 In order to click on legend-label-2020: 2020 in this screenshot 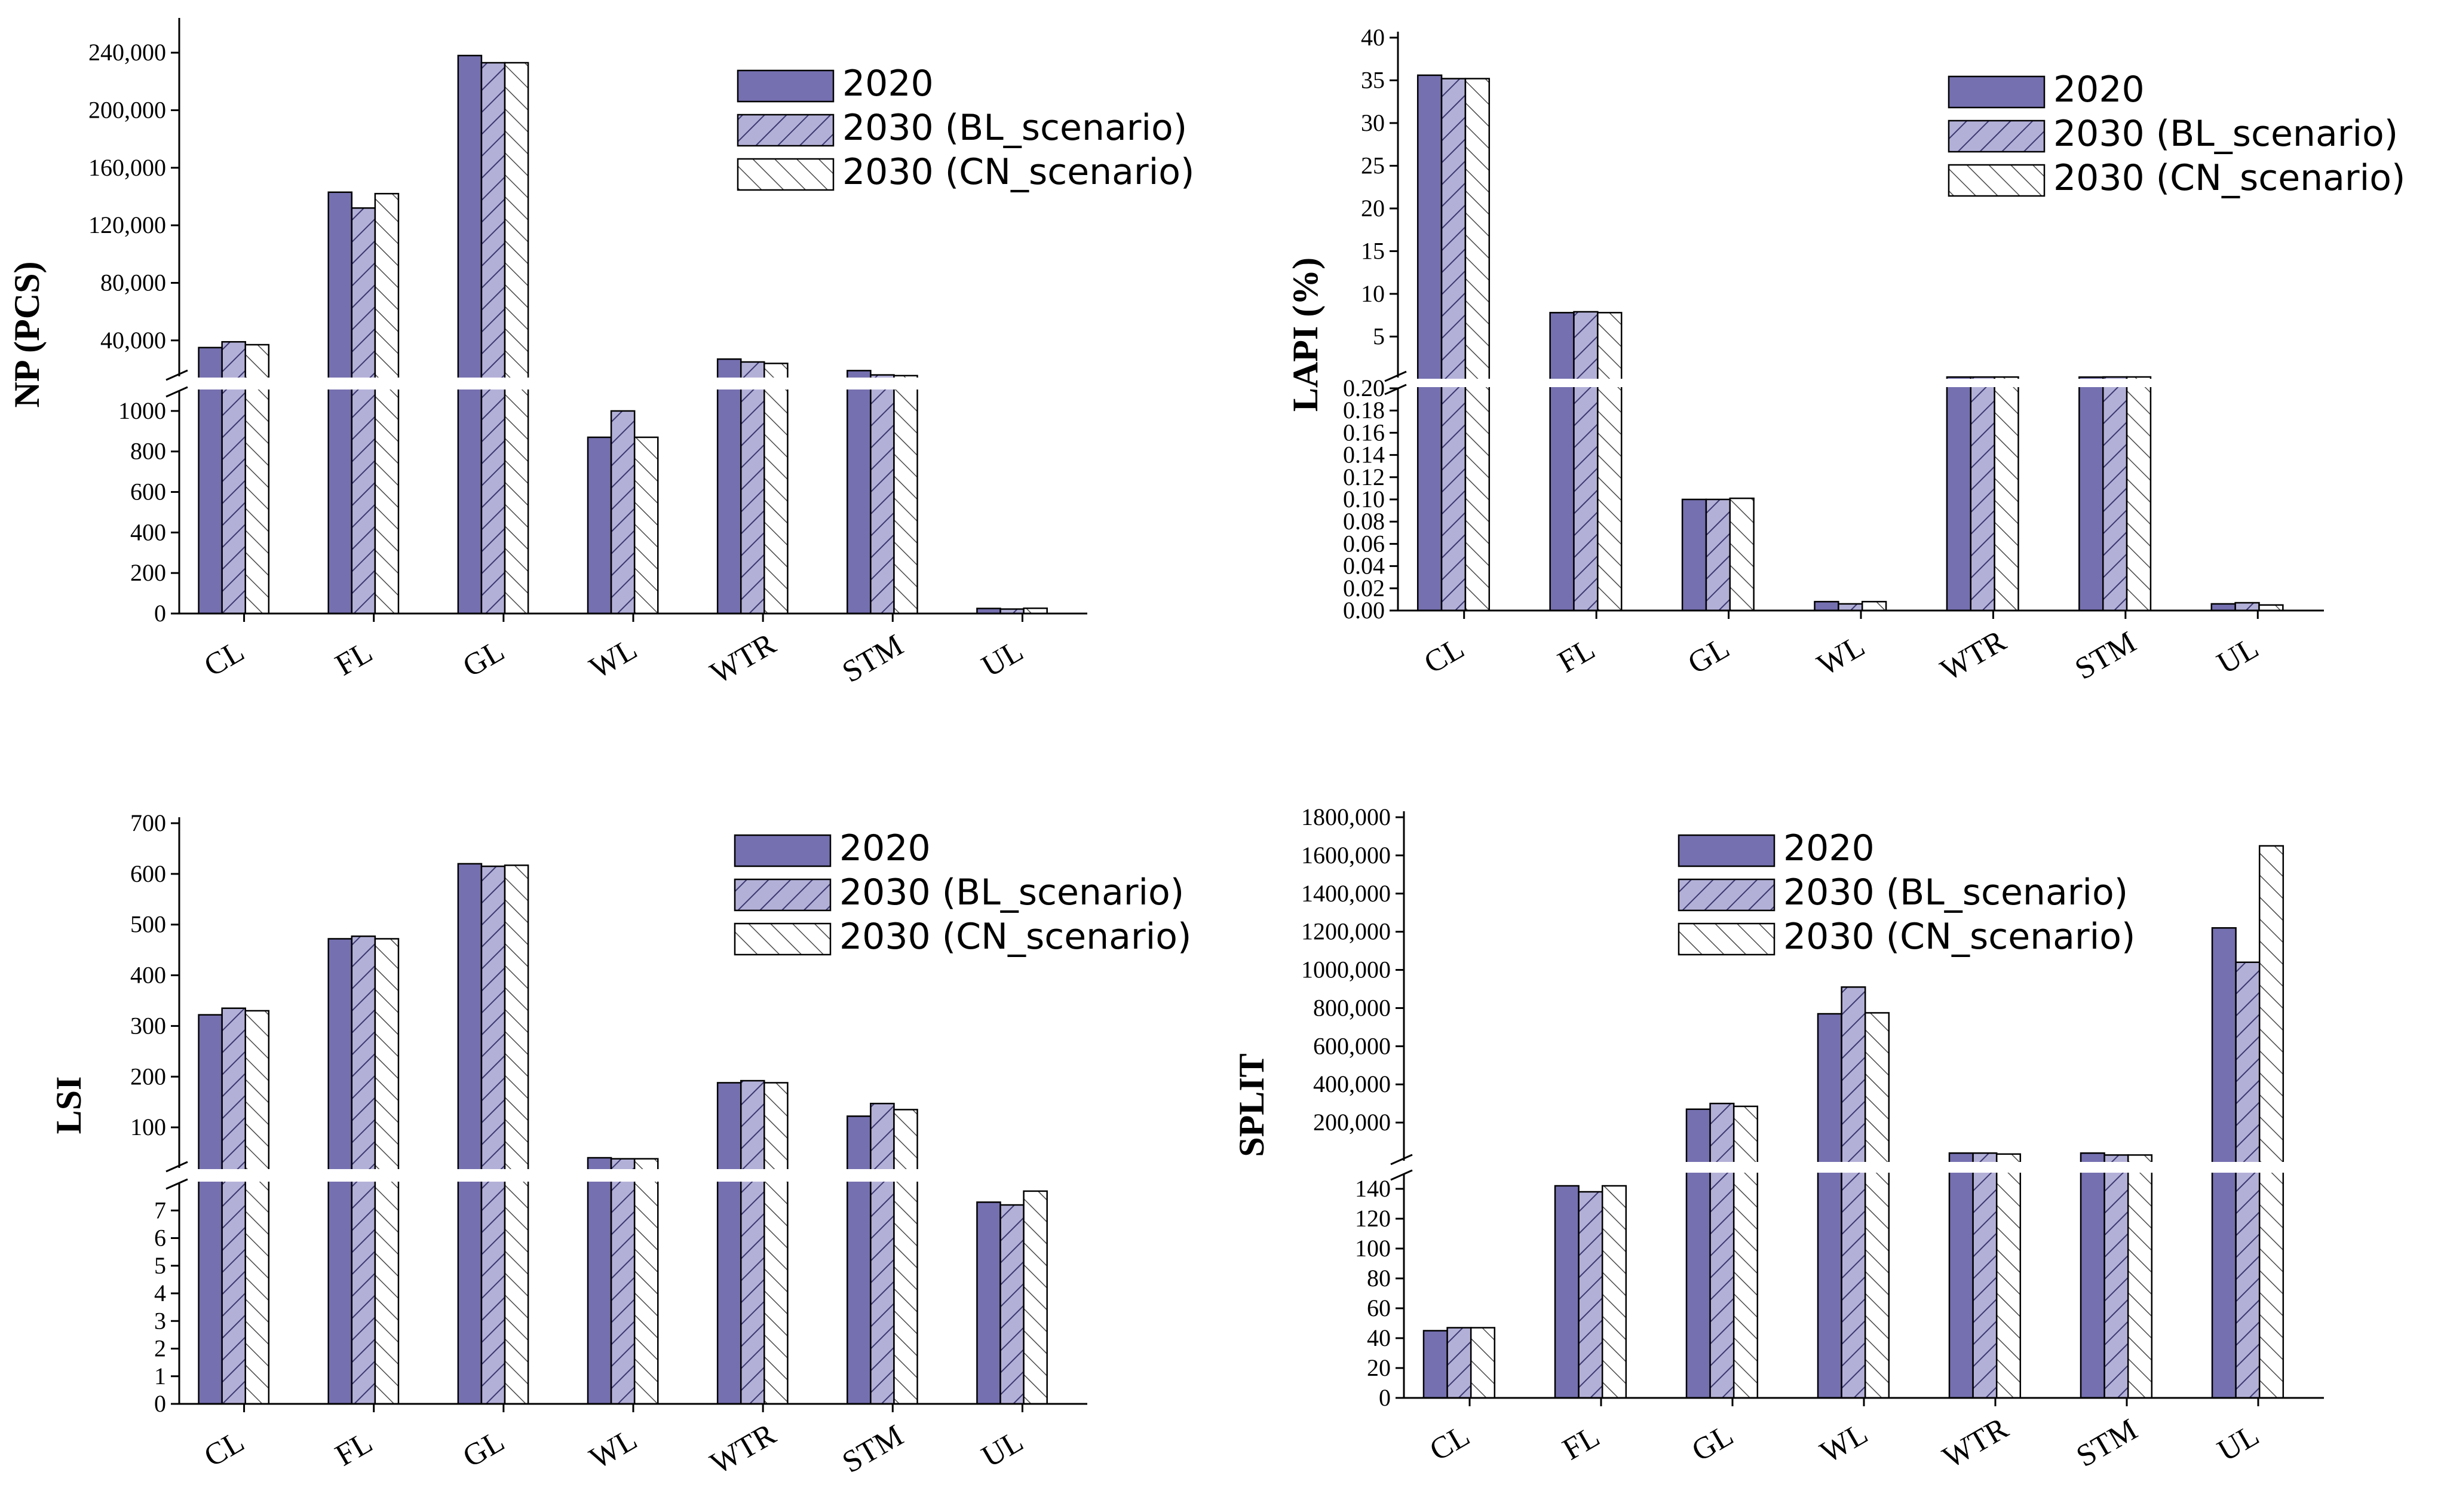, I will do `click(888, 84)`.